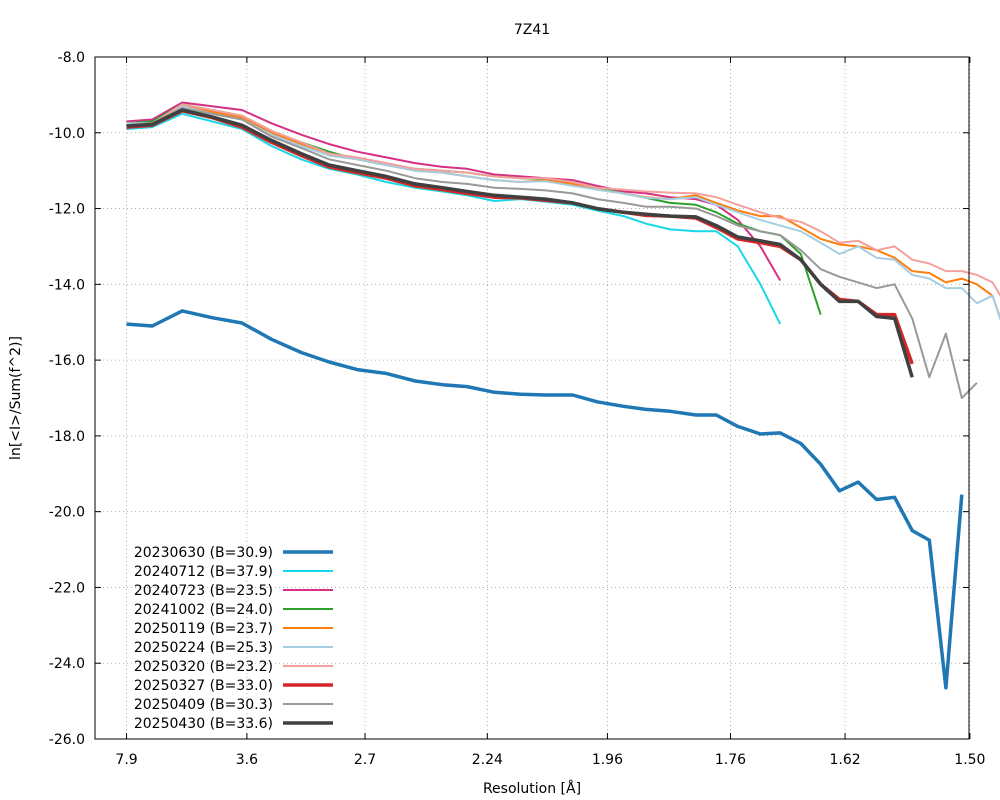 Image resolution: width=1000 pixels, height=800 pixels. I want to click on x-tick-label: 1.76, so click(730, 760).